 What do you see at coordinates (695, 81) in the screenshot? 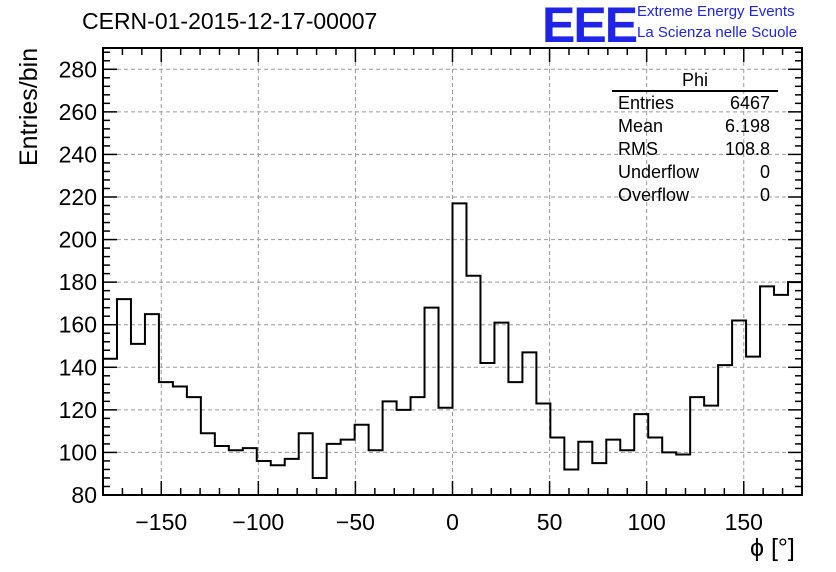
I see `stats-title: Phi` at bounding box center [695, 81].